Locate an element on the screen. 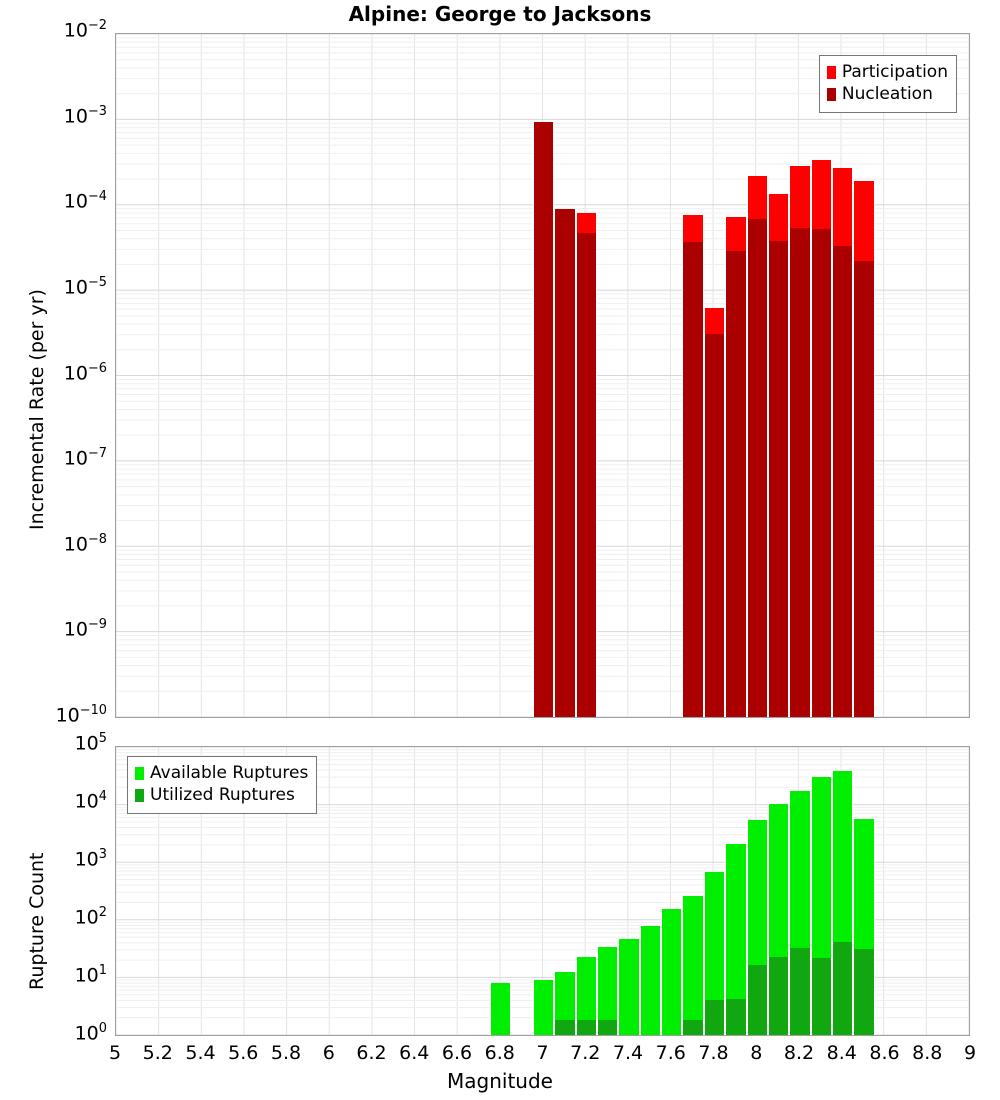  x-axis-tick-label: 8.6 is located at coordinates (884, 1053).